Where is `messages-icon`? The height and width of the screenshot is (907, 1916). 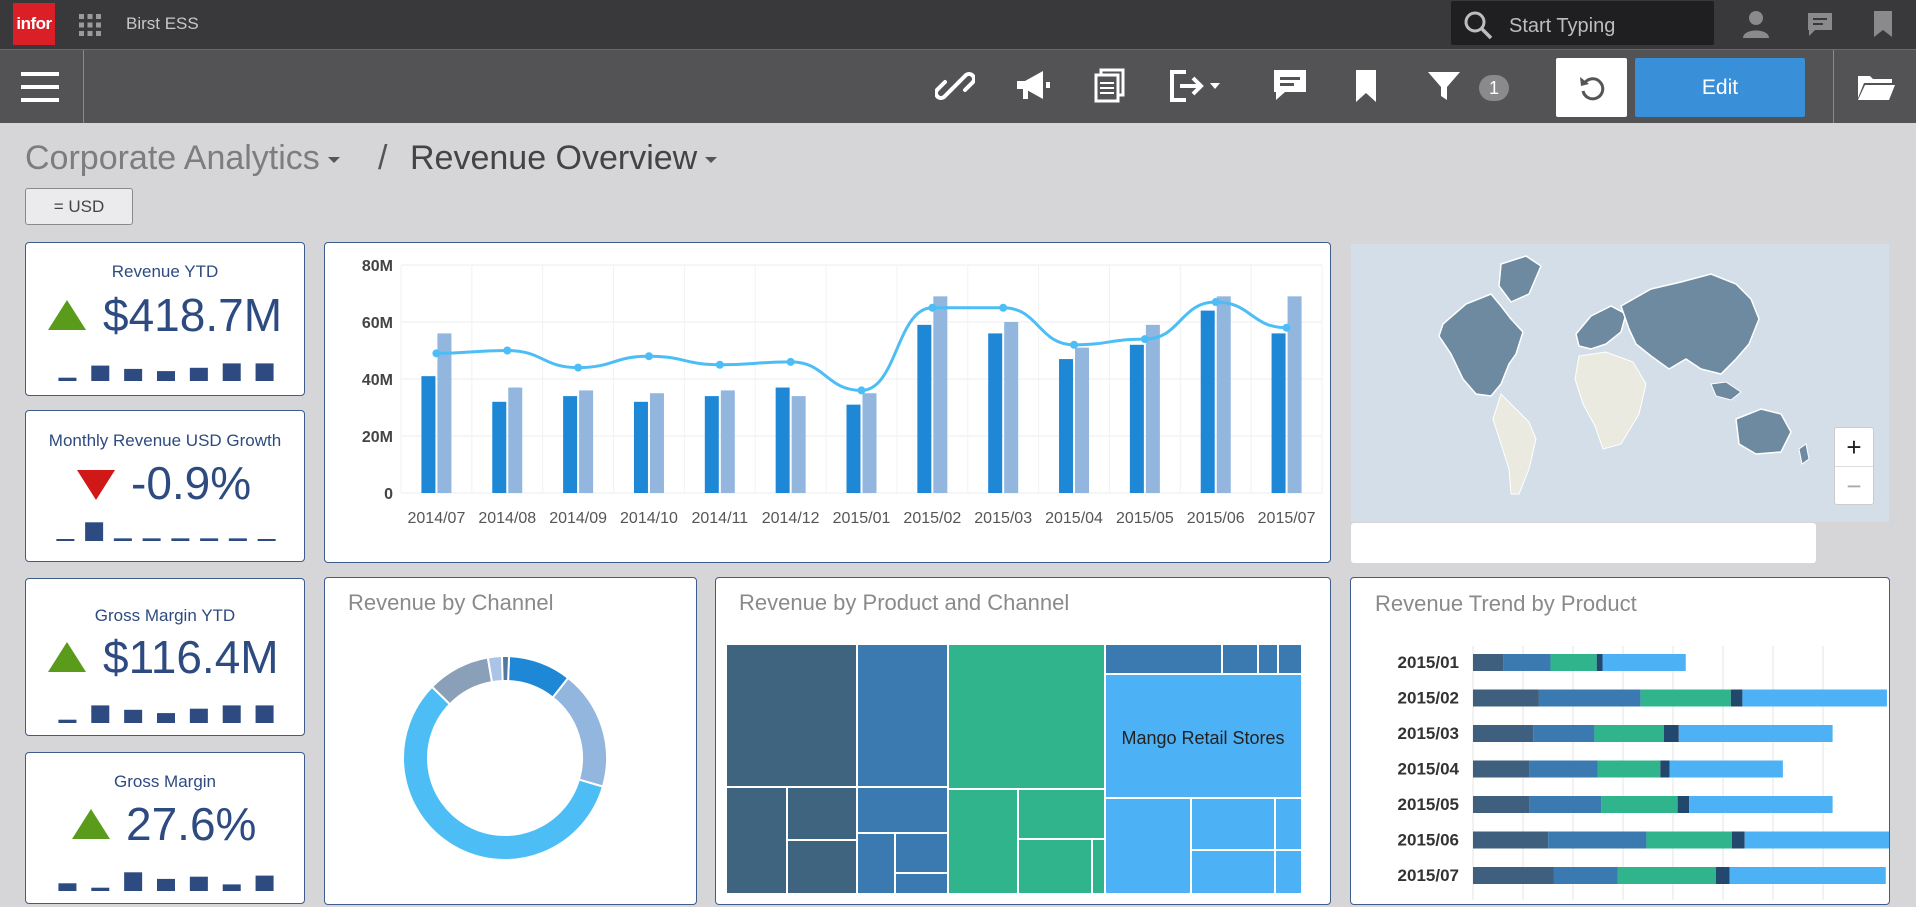 messages-icon is located at coordinates (1820, 24).